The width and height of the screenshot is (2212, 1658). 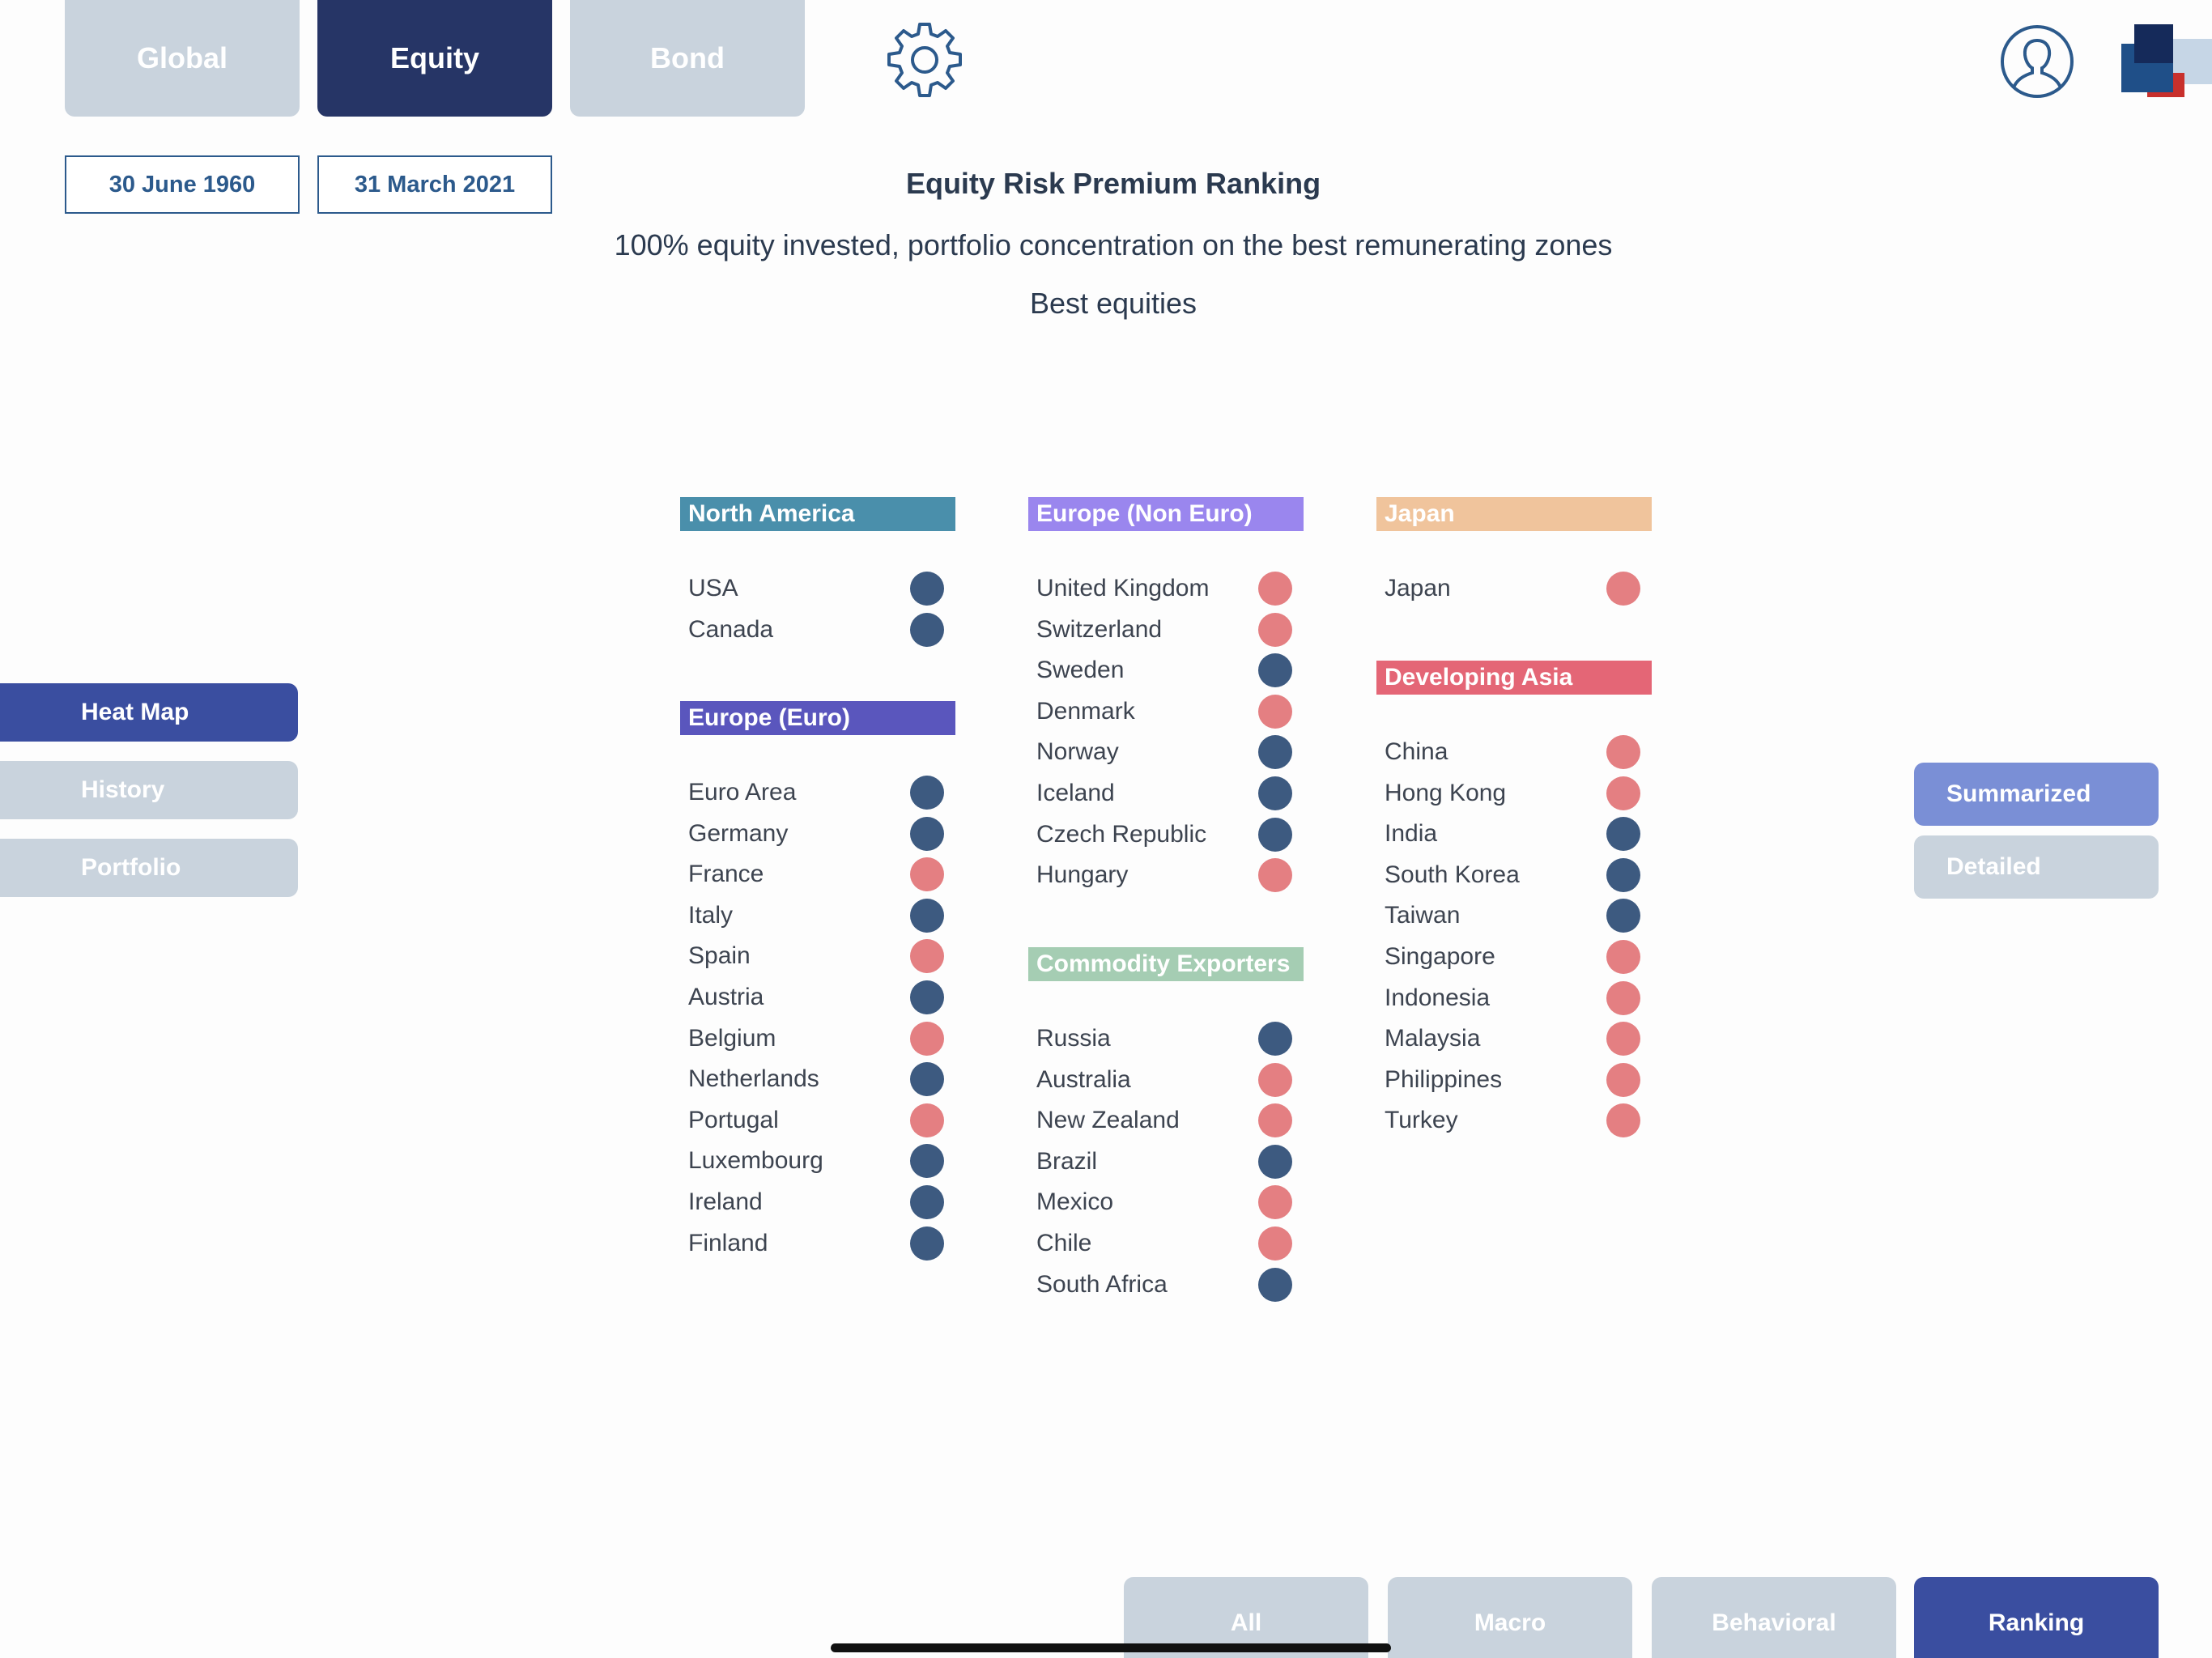 I want to click on country-name: United Kingdom, so click(x=1123, y=588).